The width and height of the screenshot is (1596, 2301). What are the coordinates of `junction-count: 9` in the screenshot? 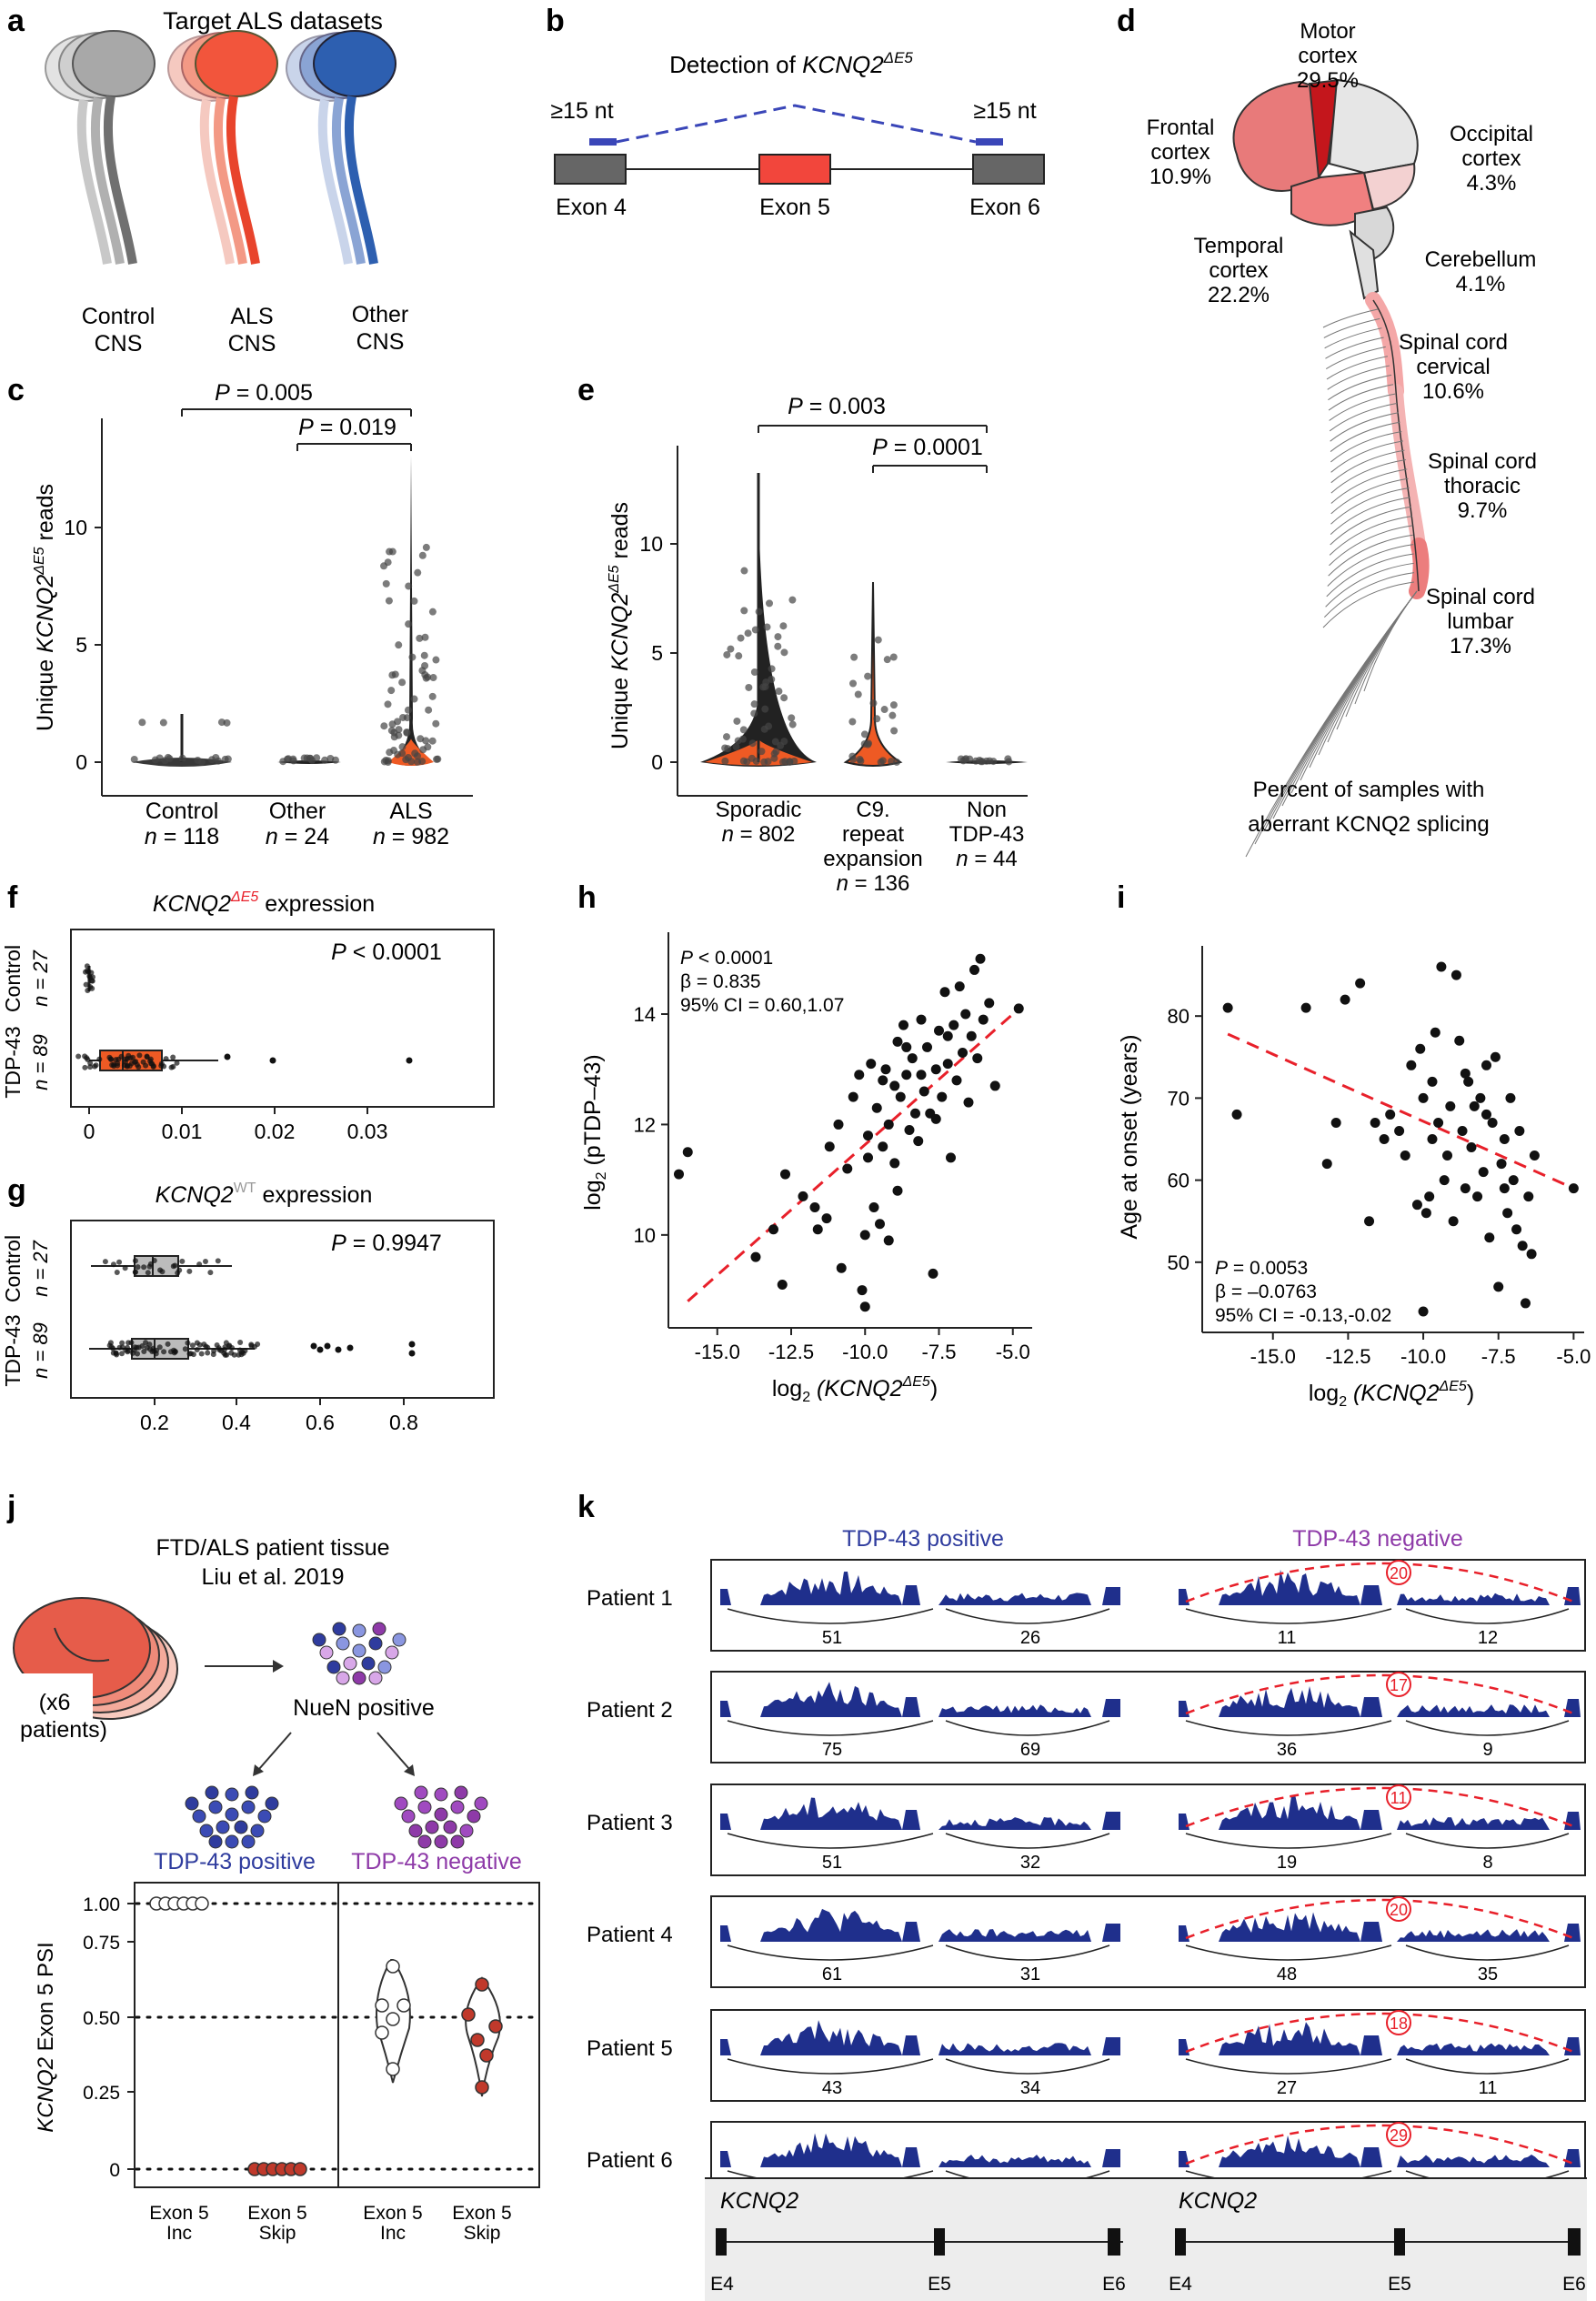 It's located at (1487, 1750).